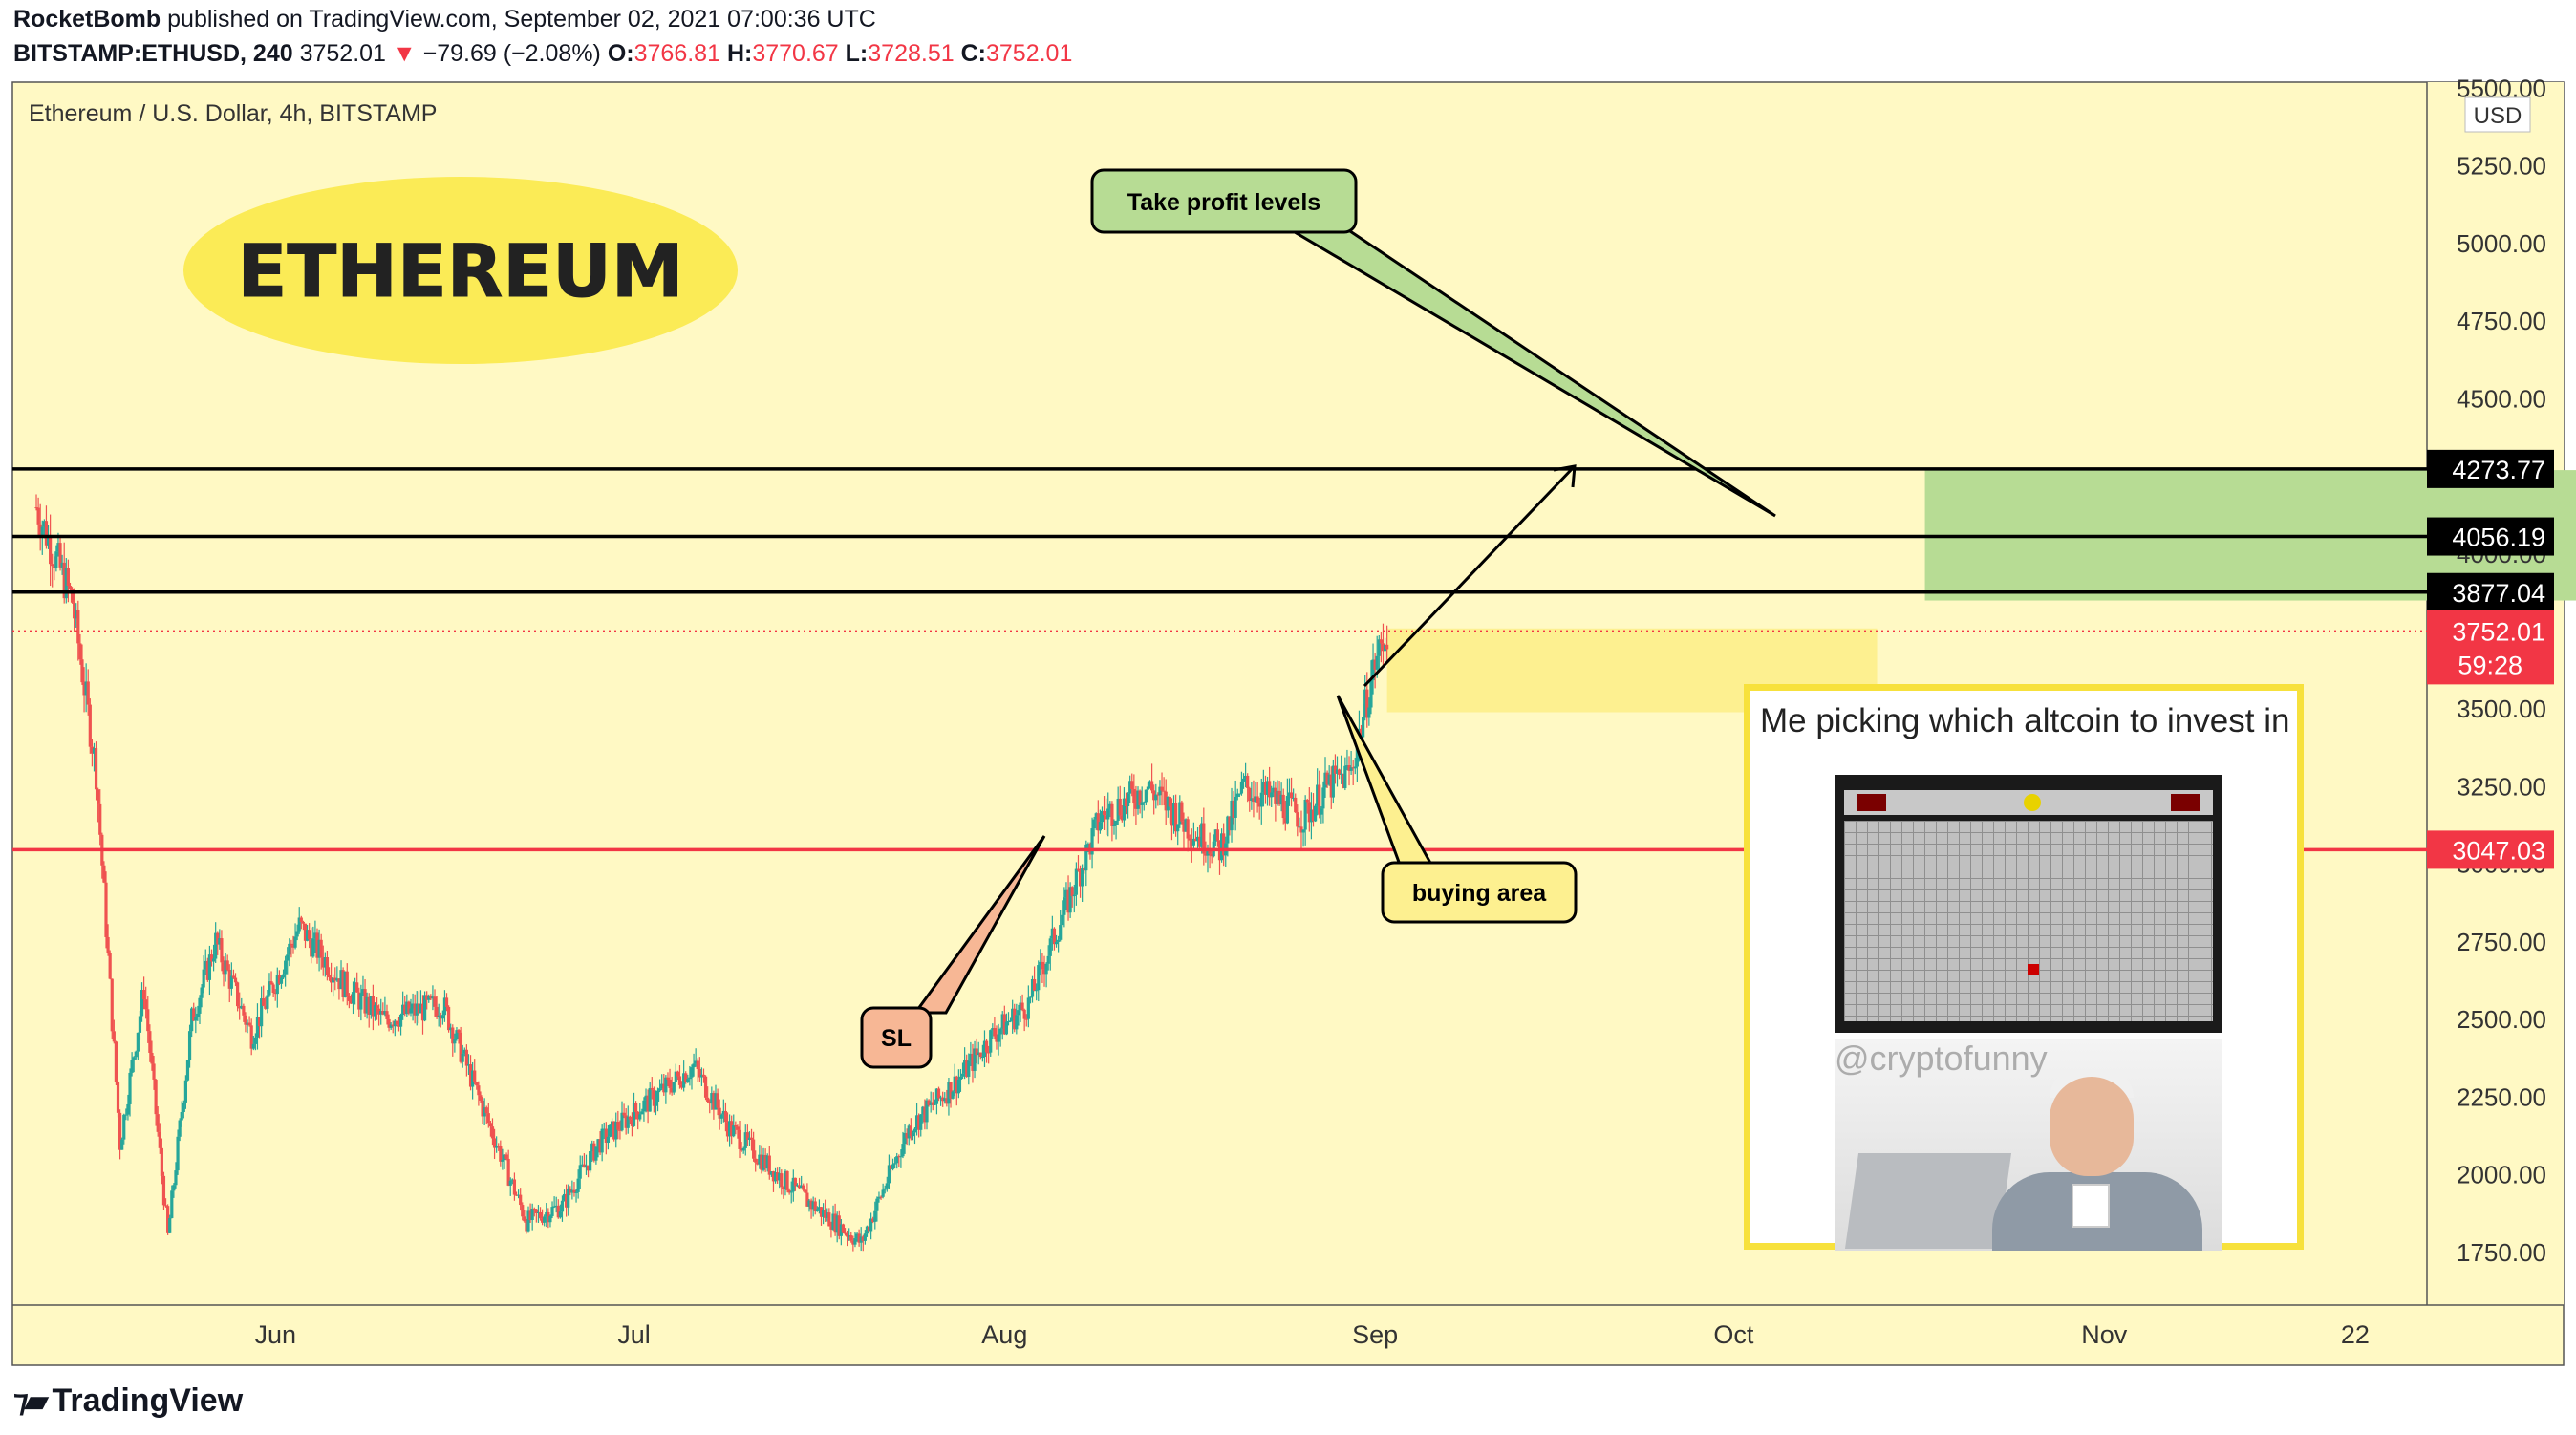  Describe the element at coordinates (2490, 591) in the screenshot. I see `price-badge-tp1` at that location.